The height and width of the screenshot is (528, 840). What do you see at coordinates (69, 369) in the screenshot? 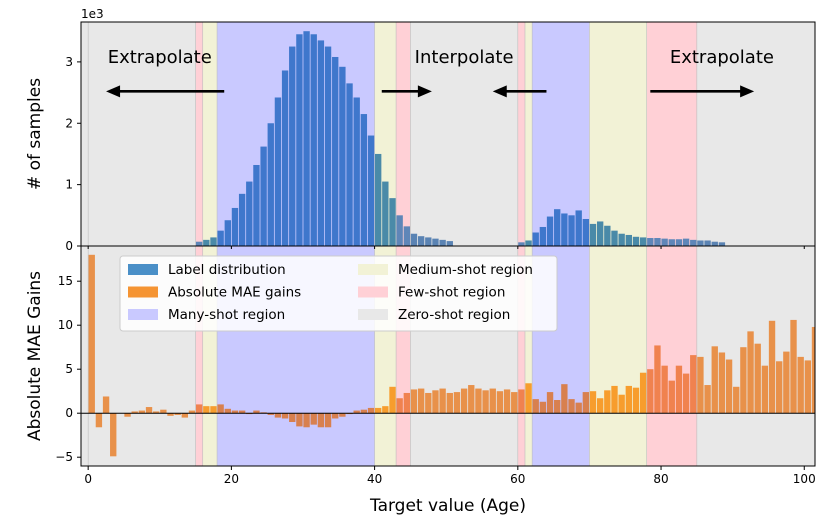
I see `y-tick-label: 5` at bounding box center [69, 369].